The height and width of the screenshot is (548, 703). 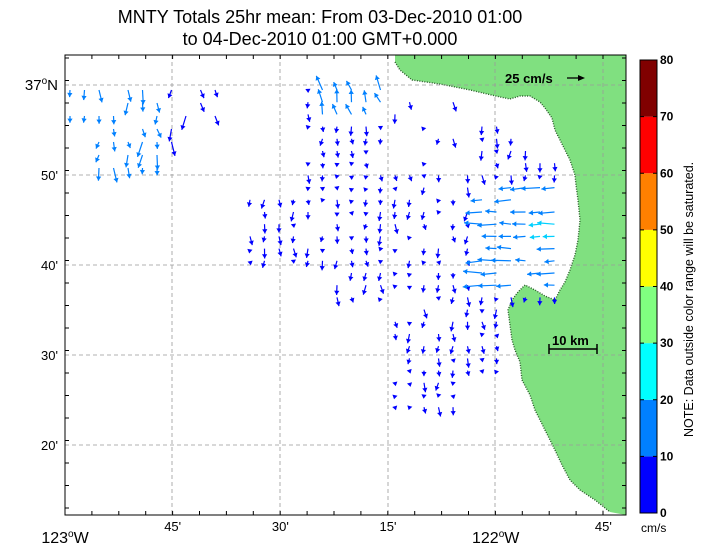 I want to click on latitude-label-value: 50', so click(x=49, y=175).